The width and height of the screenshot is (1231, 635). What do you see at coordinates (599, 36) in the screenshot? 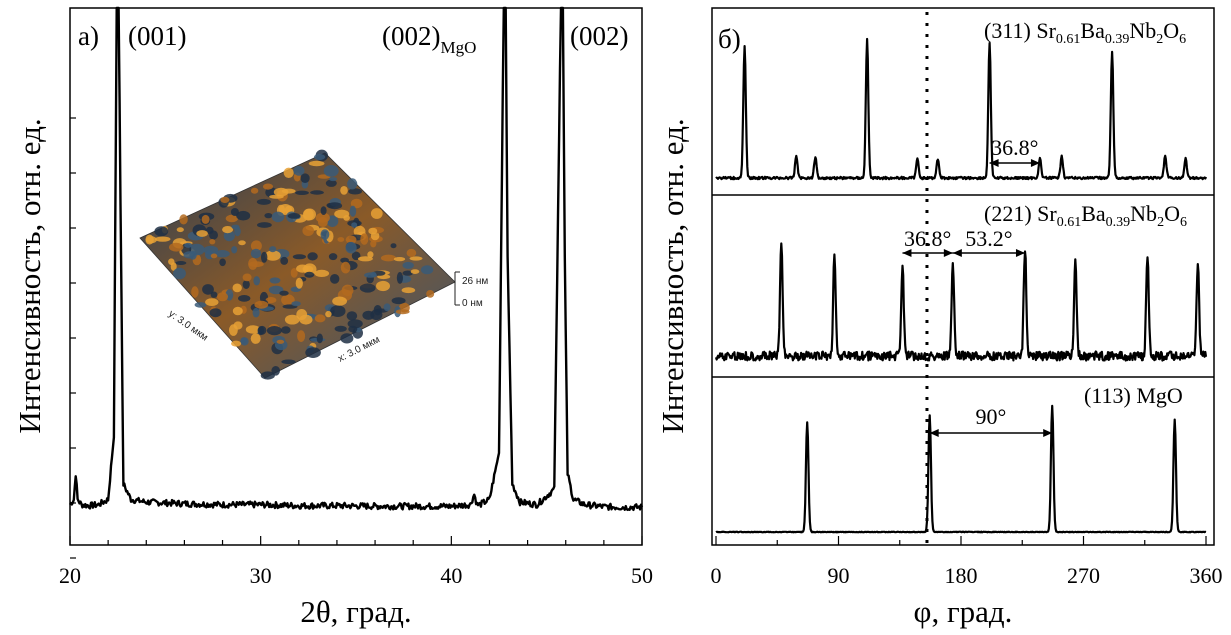
I see `peak-label-002: (002)` at bounding box center [599, 36].